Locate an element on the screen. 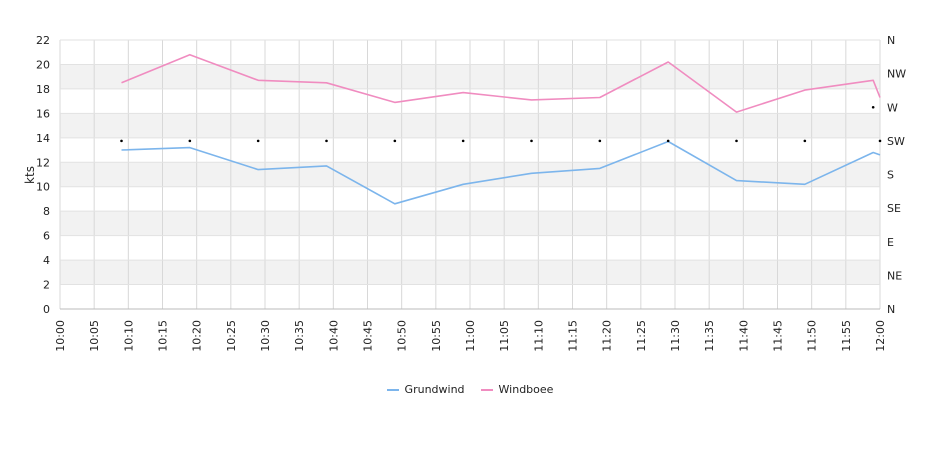  x-tick-label: 10:30 is located at coordinates (265, 336).